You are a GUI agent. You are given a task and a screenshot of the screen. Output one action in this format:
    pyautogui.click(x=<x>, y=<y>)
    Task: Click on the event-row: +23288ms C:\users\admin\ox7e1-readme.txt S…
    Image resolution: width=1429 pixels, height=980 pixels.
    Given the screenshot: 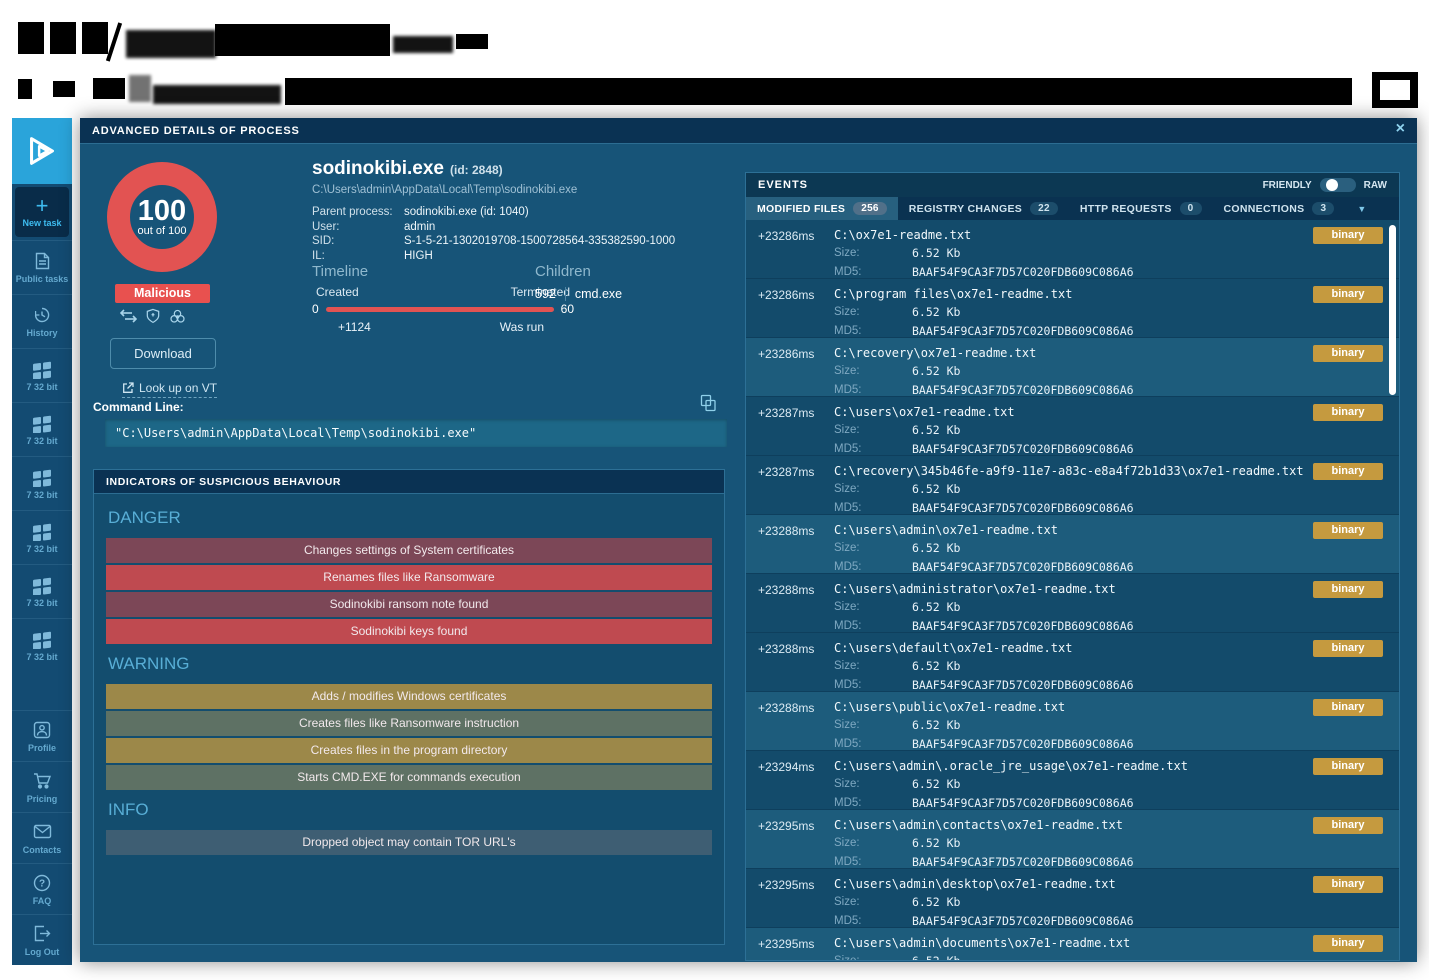 What is the action you would take?
    pyautogui.click(x=1072, y=544)
    